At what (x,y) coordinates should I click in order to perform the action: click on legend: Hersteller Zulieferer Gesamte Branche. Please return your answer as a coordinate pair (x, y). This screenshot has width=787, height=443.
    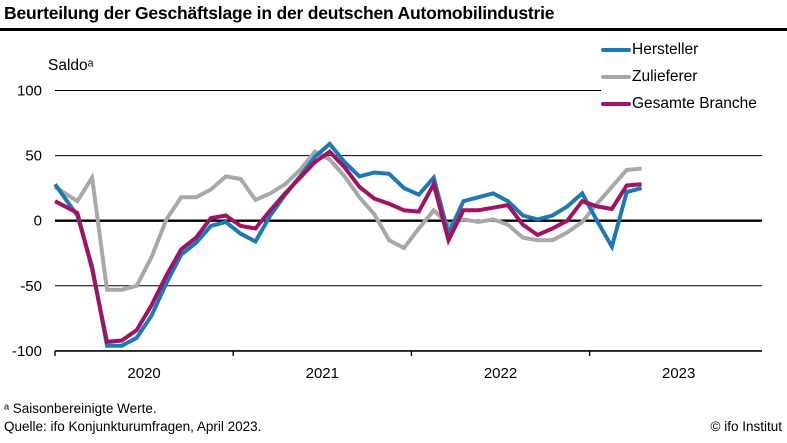
    Looking at the image, I should click on (694, 77).